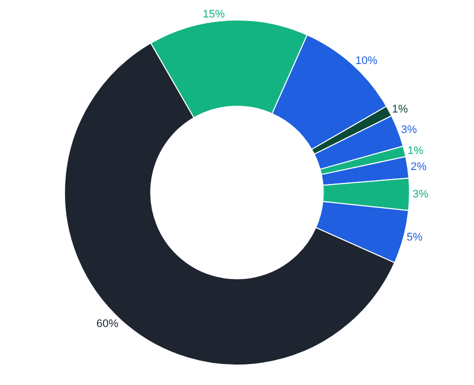  What do you see at coordinates (213, 14) in the screenshot?
I see `data-label: 15%` at bounding box center [213, 14].